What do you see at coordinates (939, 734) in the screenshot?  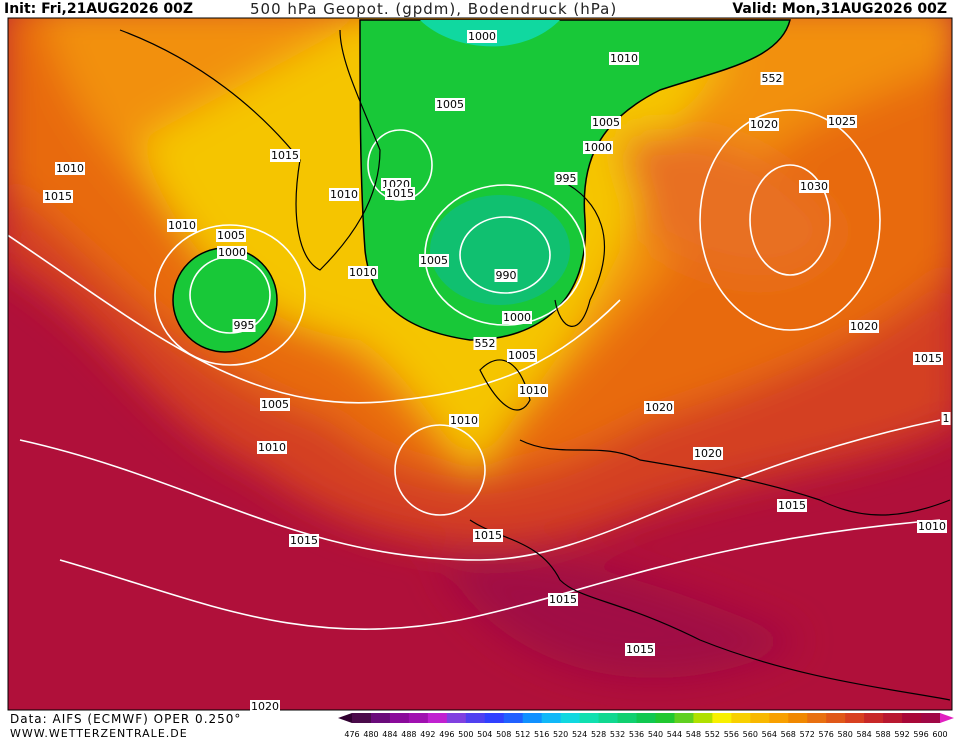 I see `colorbar-label: 600` at bounding box center [939, 734].